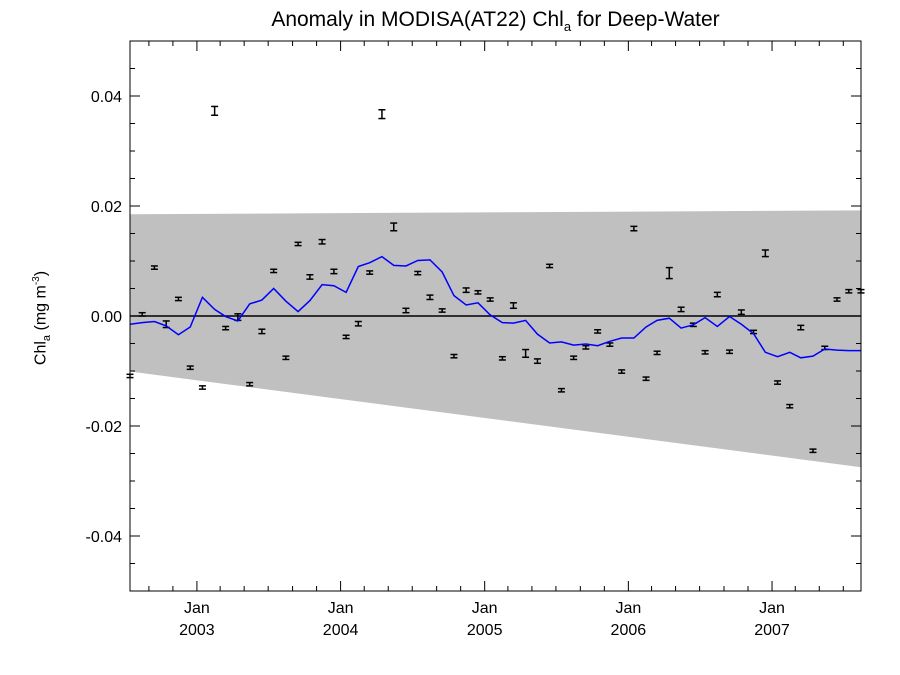  I want to click on chart-title-suffix: for Deep-Water, so click(645, 19).